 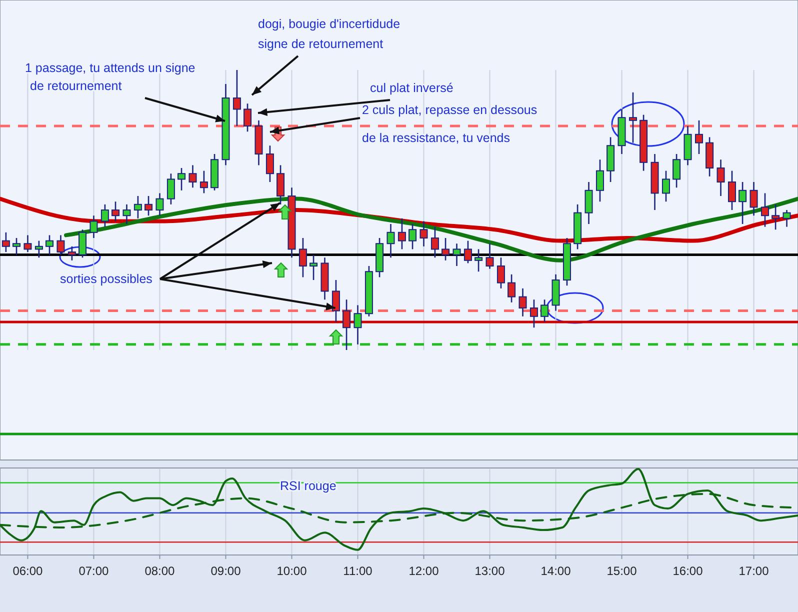 What do you see at coordinates (424, 571) in the screenshot?
I see `x-tick-label: 12:00` at bounding box center [424, 571].